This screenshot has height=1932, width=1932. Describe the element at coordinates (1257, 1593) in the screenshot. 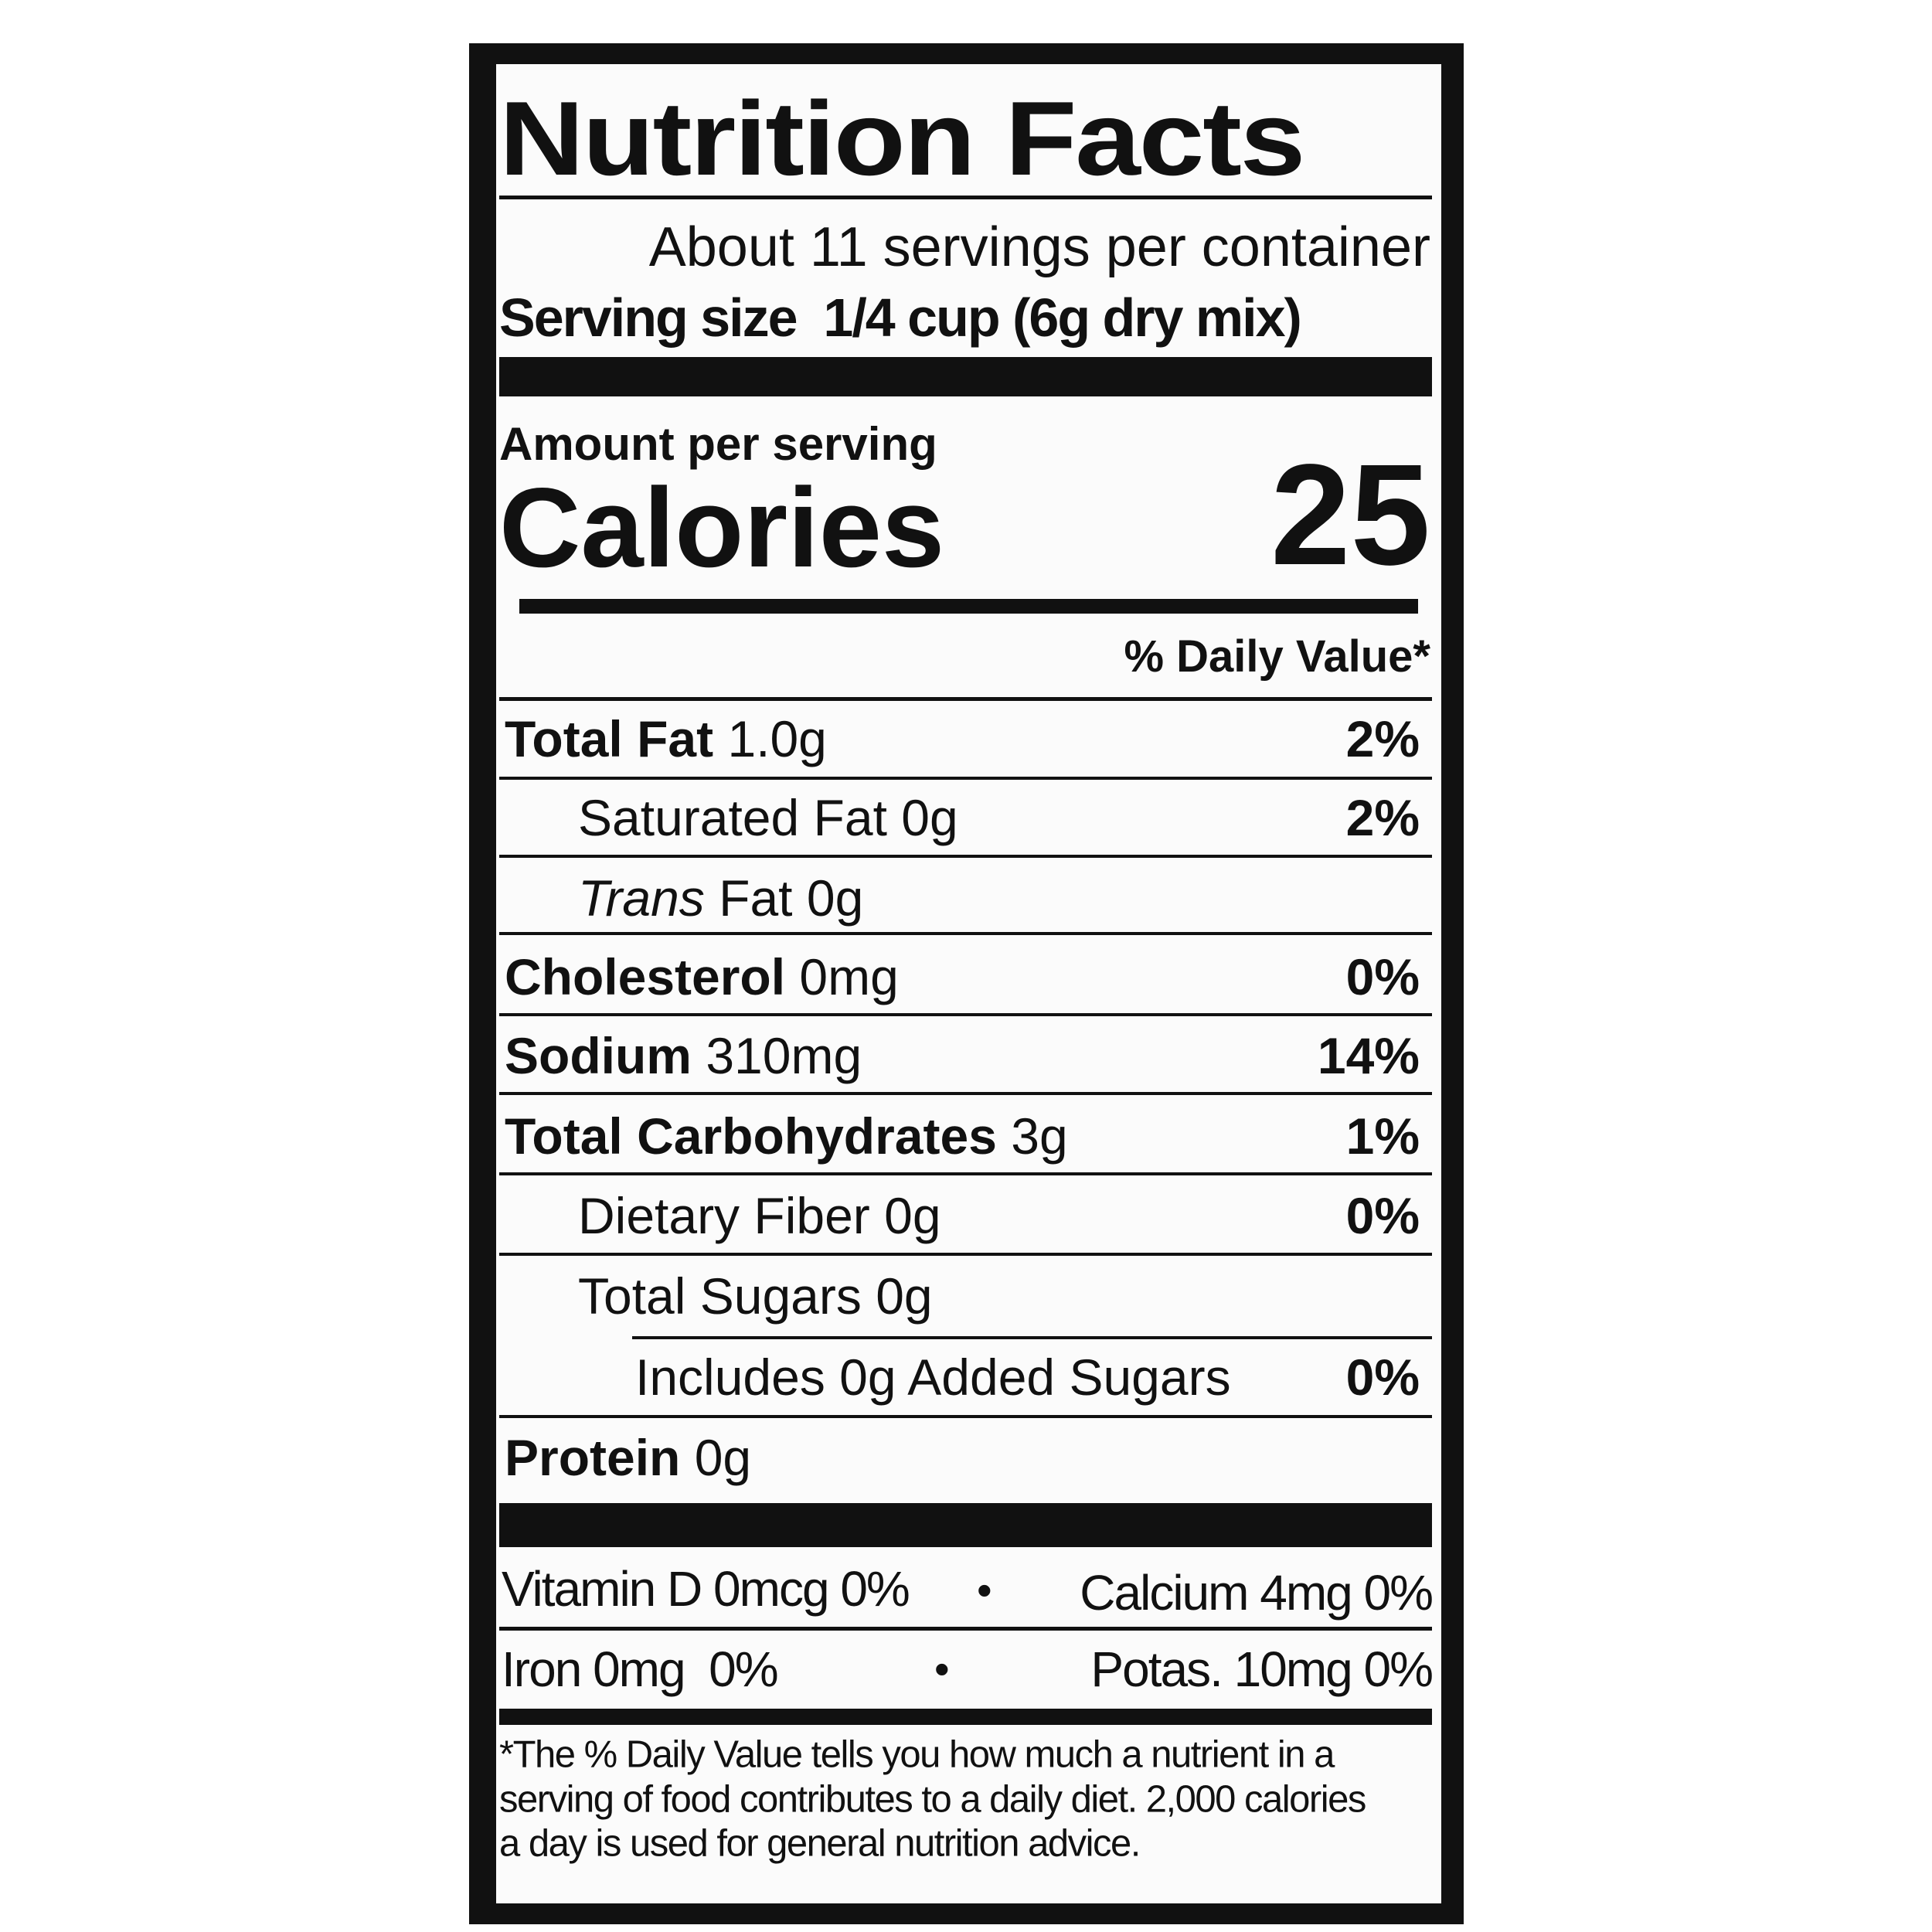

I see `calcium: Calcium 4mg 0%` at that location.